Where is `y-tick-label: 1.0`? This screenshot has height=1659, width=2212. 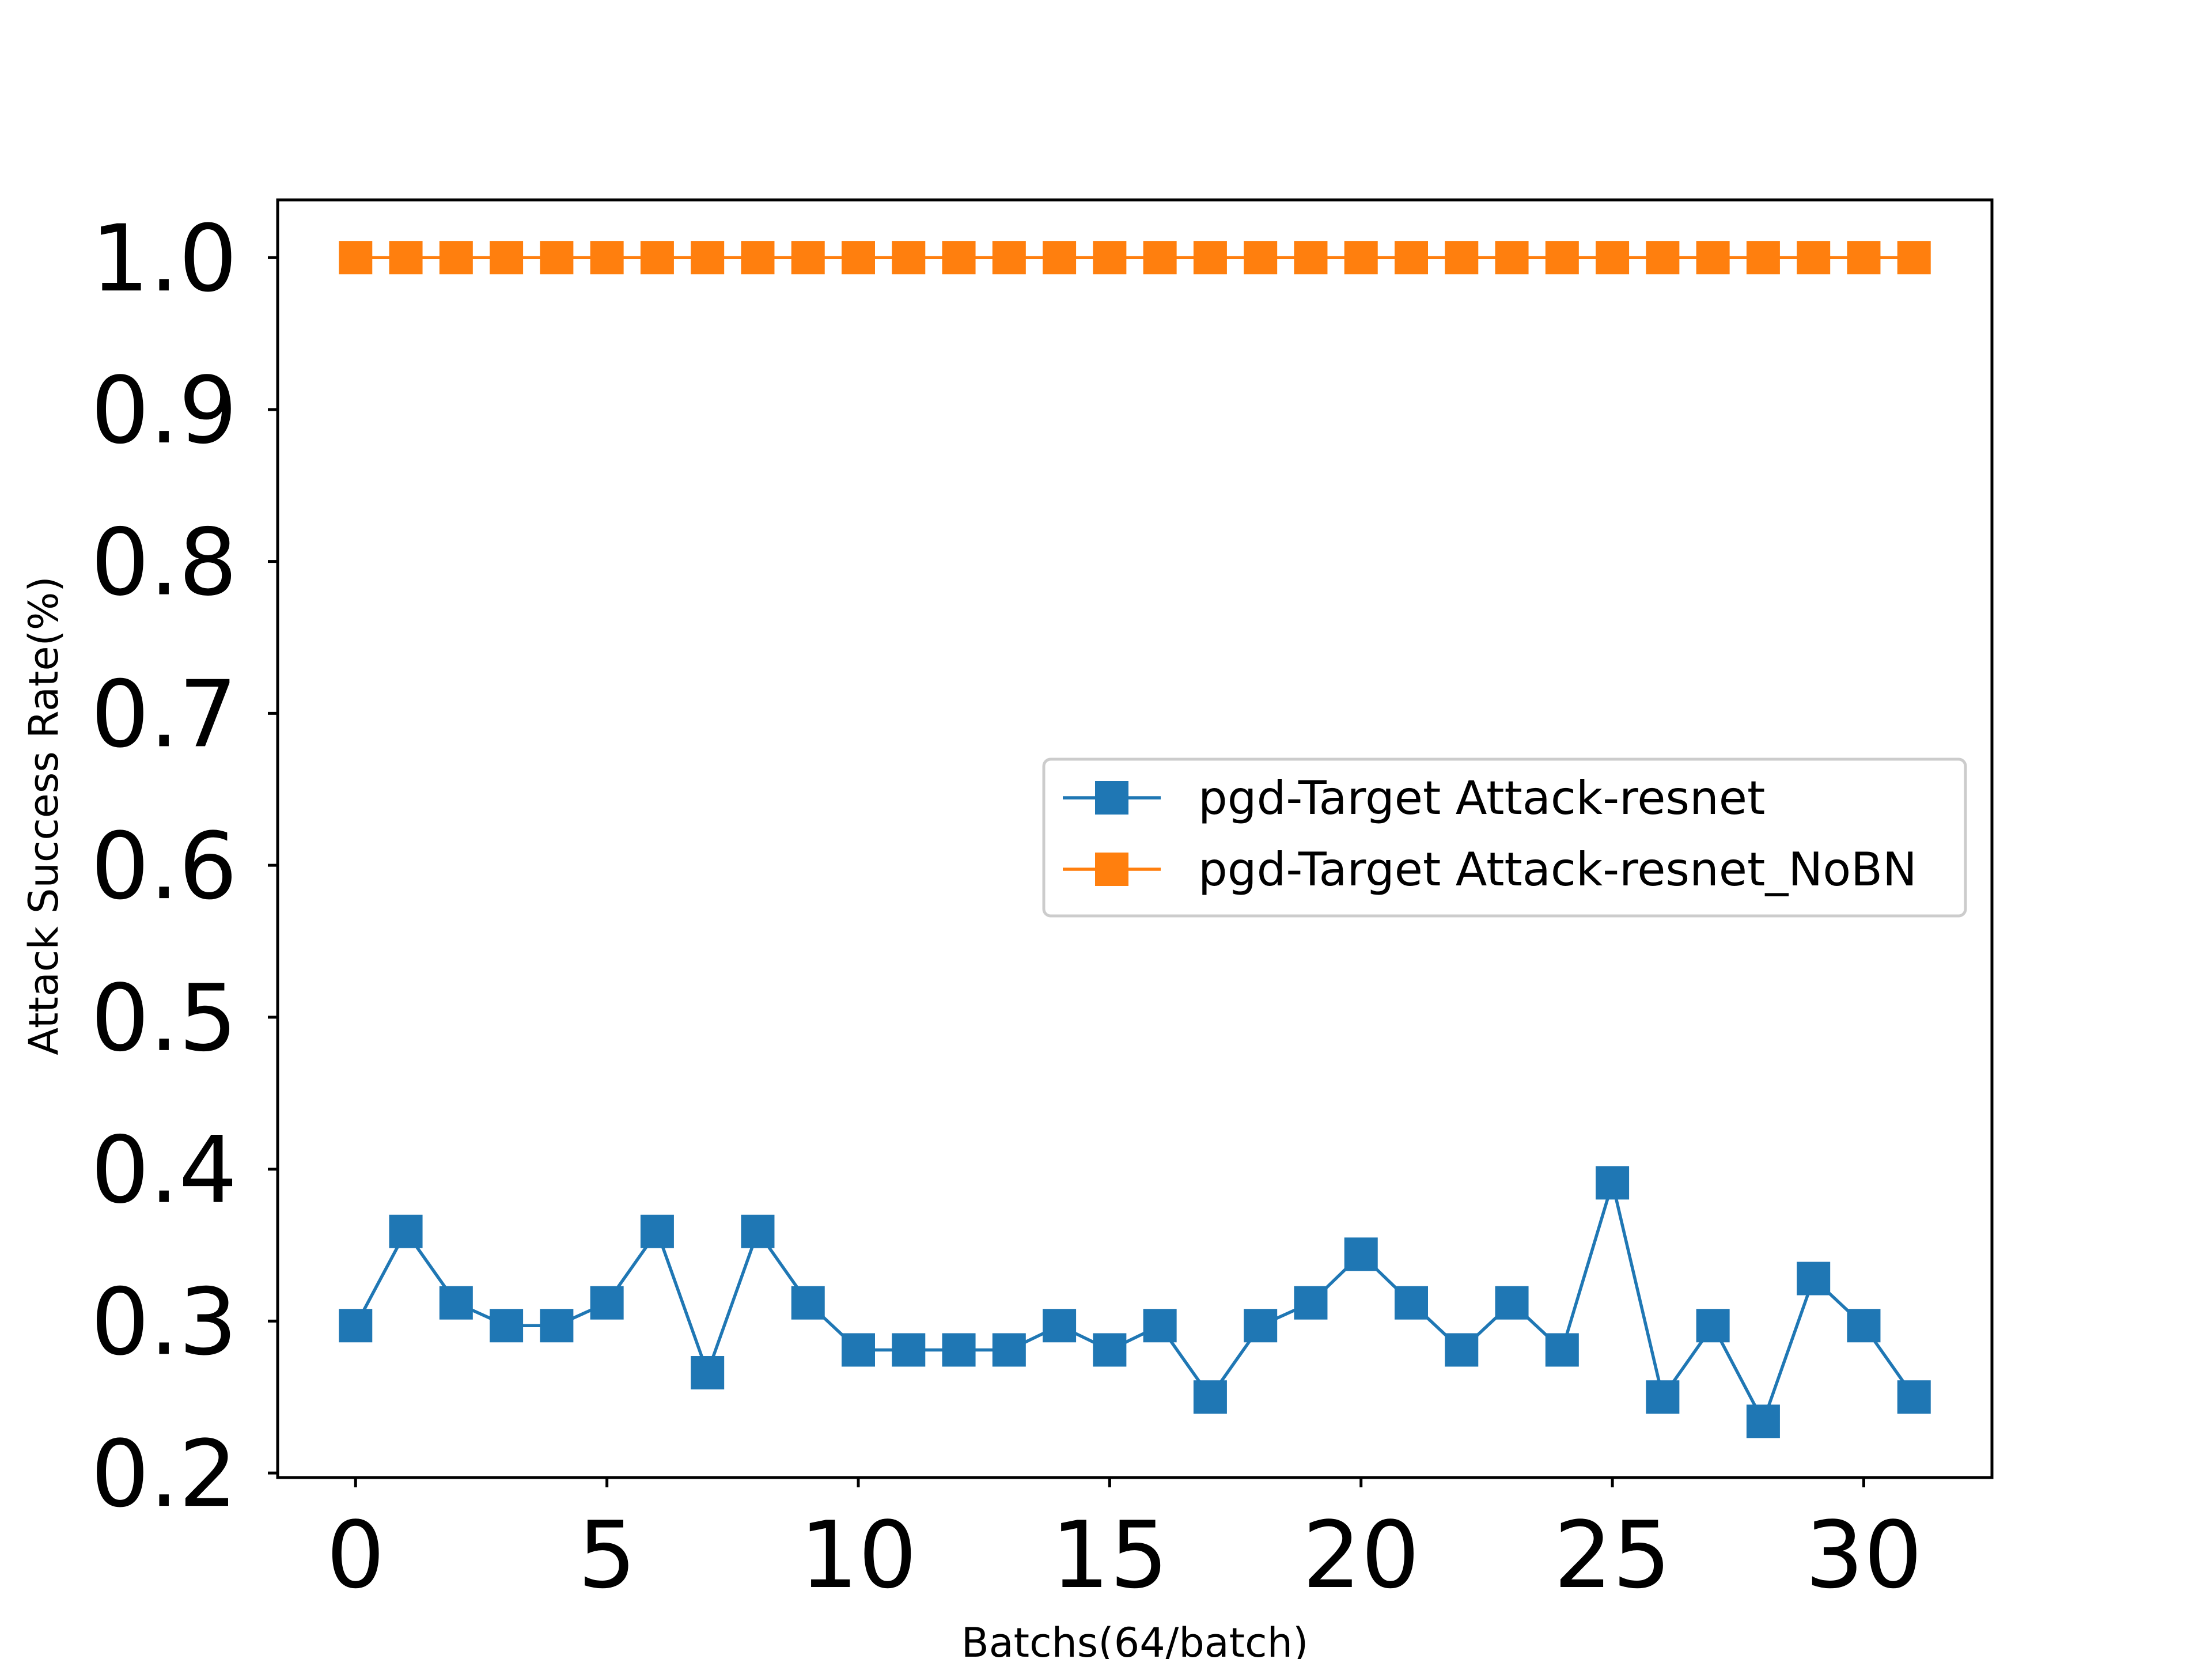 y-tick-label: 1.0 is located at coordinates (164, 258).